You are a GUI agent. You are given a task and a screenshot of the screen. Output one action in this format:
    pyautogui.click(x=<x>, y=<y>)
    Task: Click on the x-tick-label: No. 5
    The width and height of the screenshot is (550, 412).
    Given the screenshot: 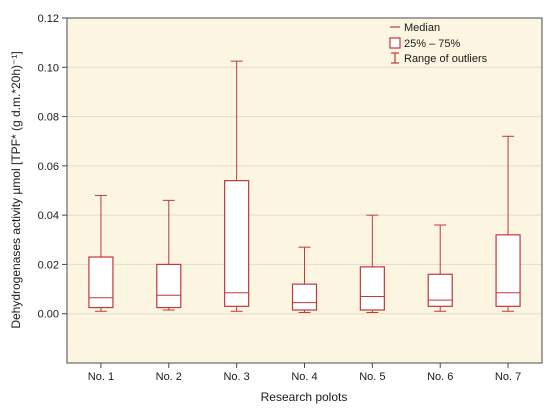 What is the action you would take?
    pyautogui.click(x=372, y=377)
    